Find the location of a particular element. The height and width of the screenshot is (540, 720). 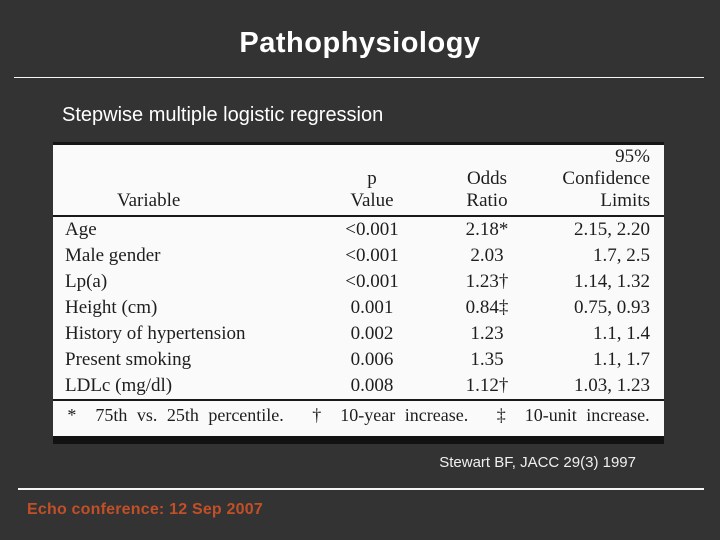

header-line: Value is located at coordinates (372, 200).